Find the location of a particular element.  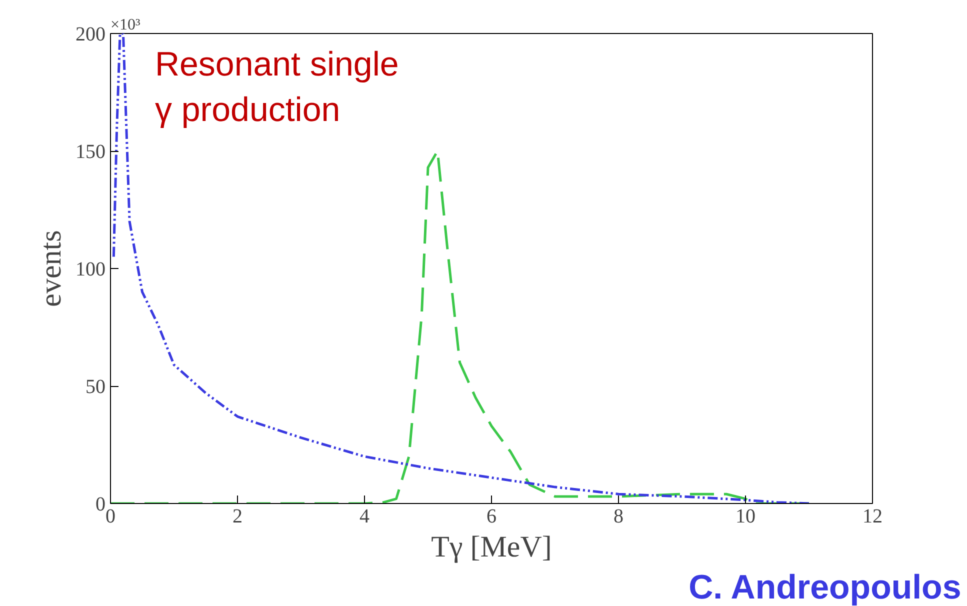

y-tick-label: 100 is located at coordinates (91, 269).